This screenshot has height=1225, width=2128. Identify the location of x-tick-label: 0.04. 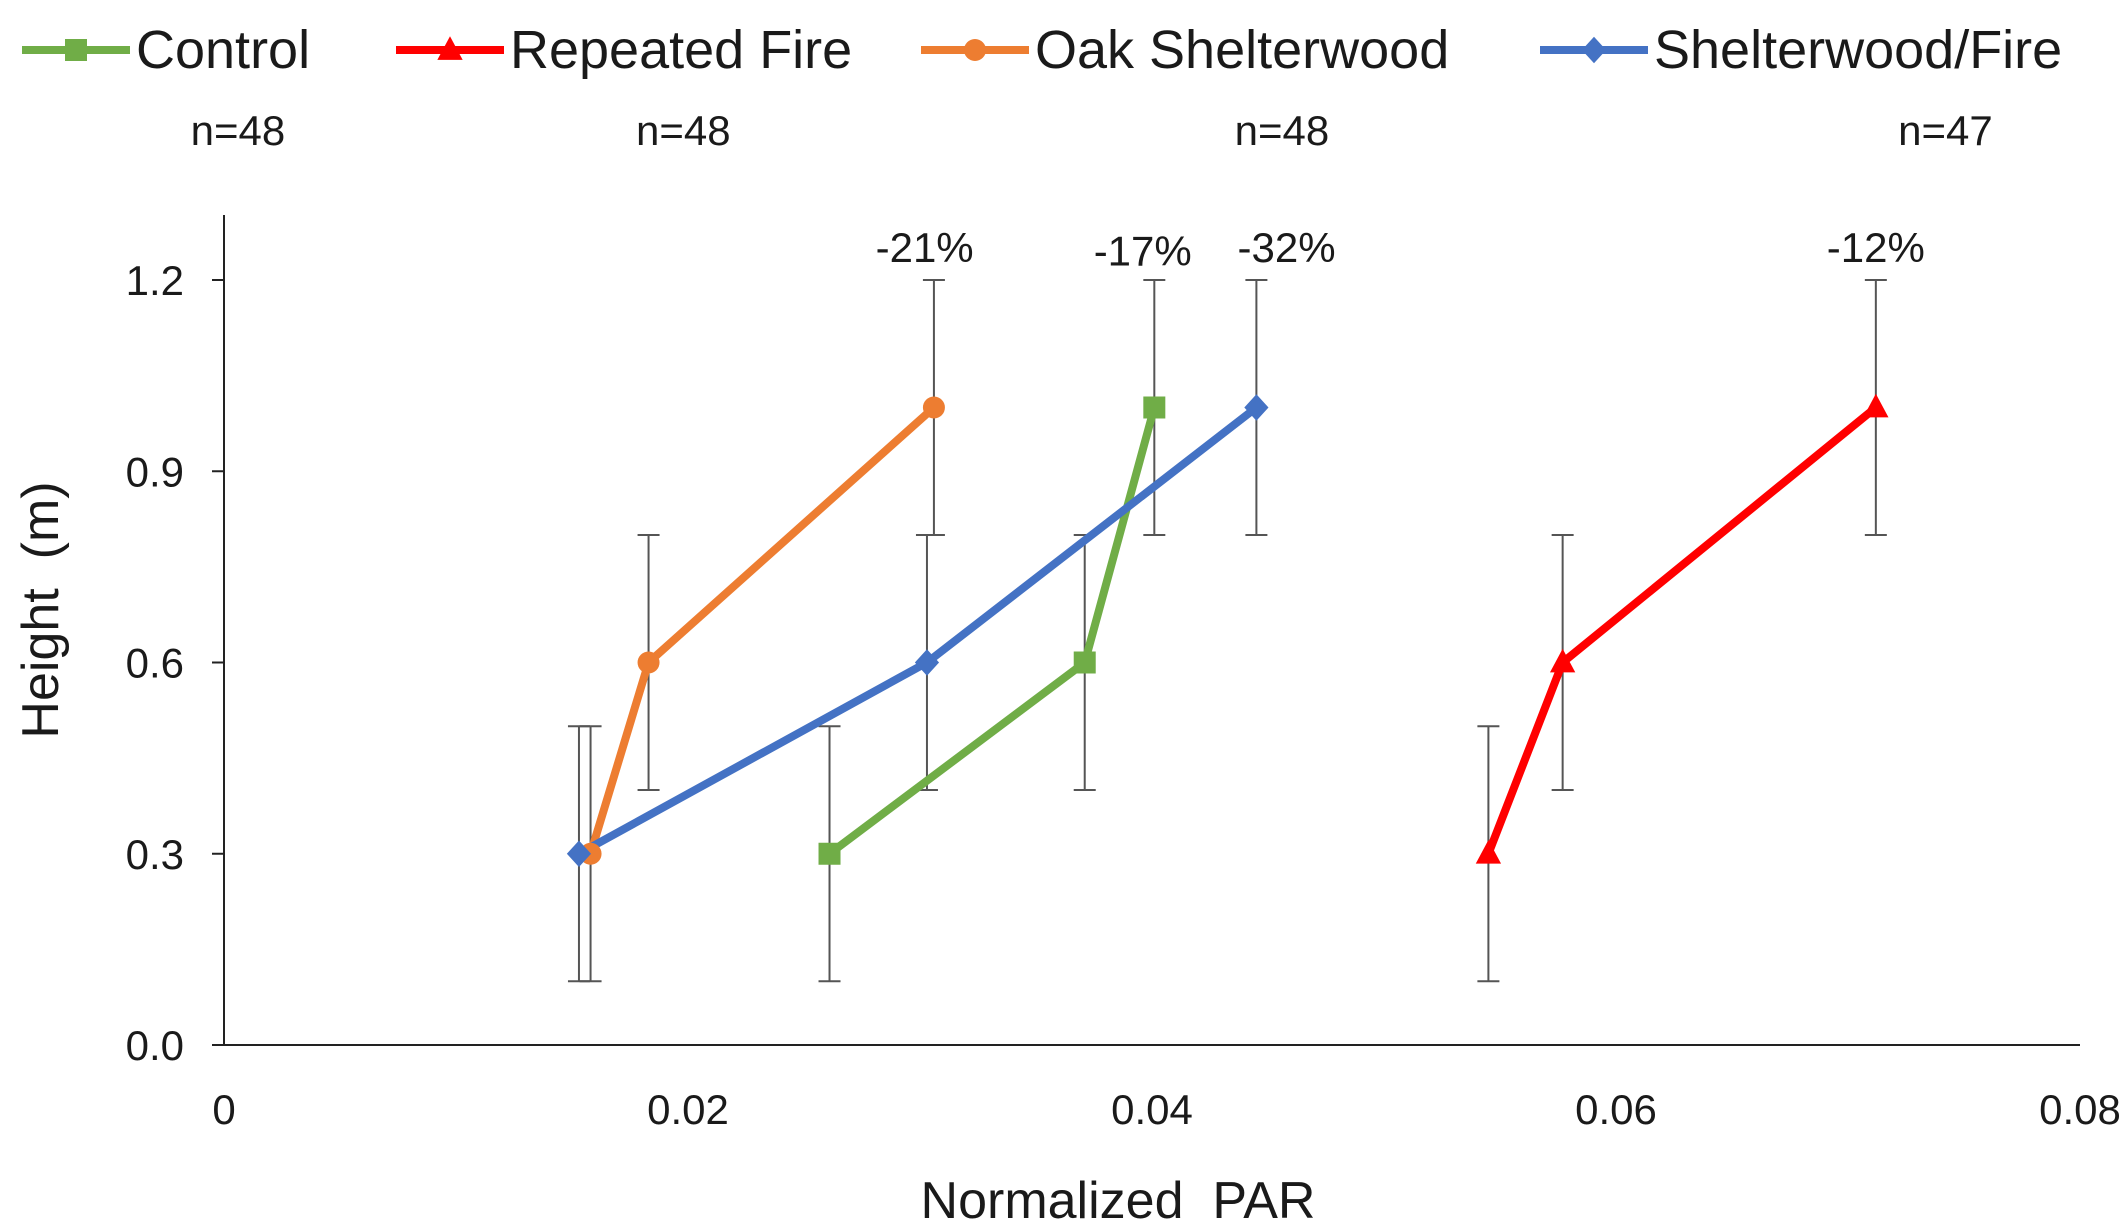
(1152, 1109).